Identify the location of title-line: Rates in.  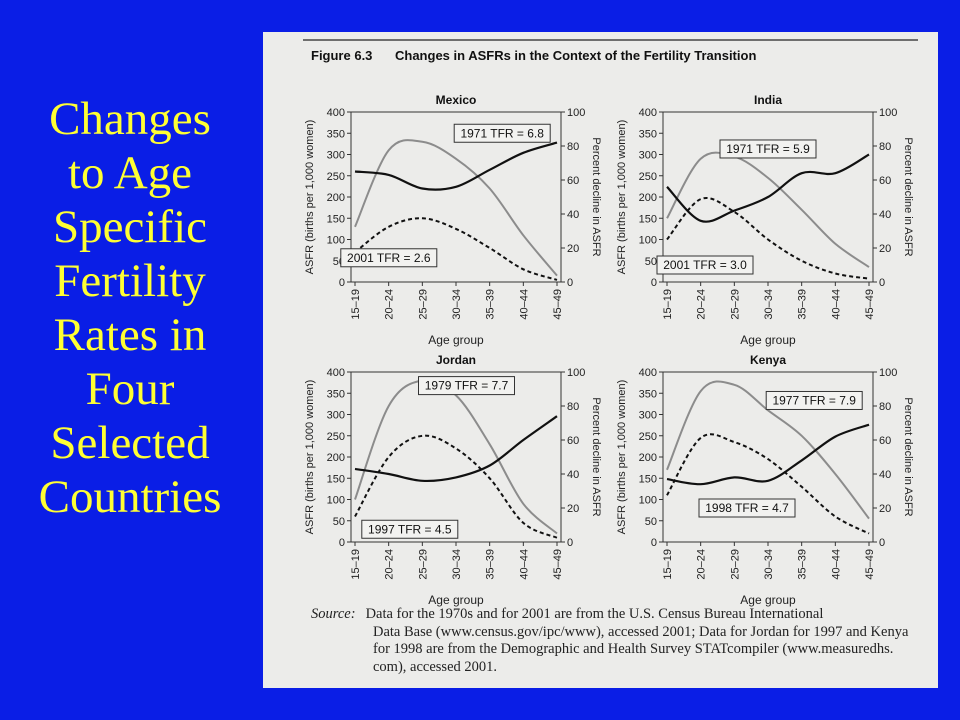
(130, 335).